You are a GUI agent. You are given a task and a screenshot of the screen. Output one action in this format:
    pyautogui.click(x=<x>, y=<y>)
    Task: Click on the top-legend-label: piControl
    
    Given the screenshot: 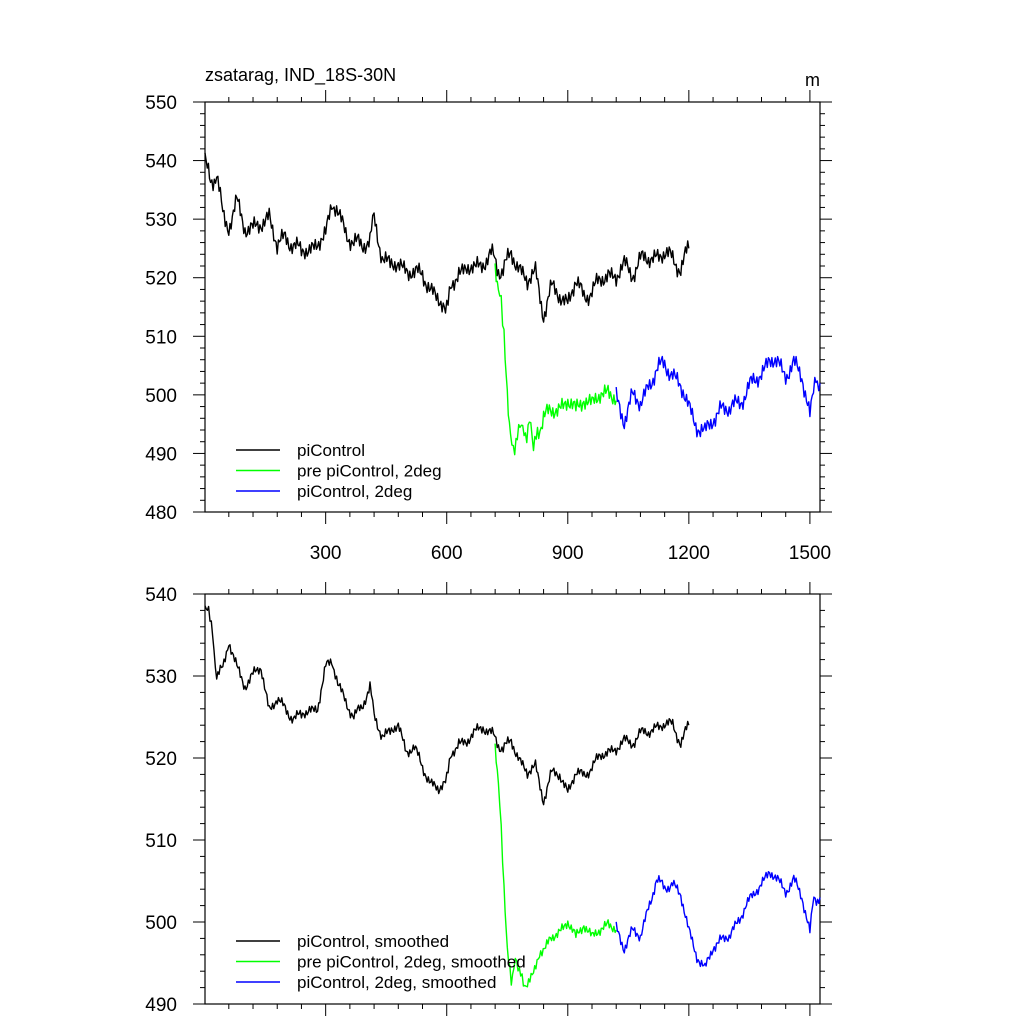 What is the action you would take?
    pyautogui.click(x=331, y=450)
    